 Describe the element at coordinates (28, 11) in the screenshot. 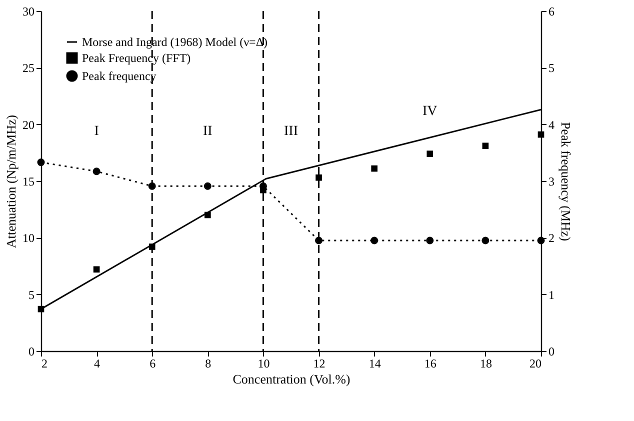

I see `y-tick-label: 30` at that location.